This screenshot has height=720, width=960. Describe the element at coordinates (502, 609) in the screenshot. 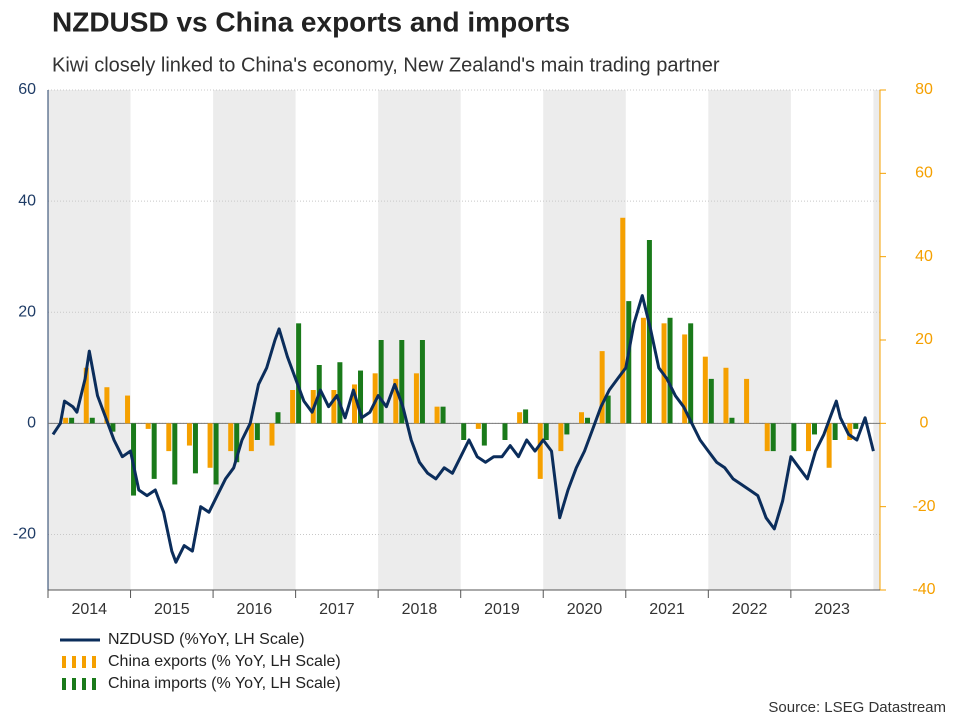

I see `x-tick-label: 2019` at that location.